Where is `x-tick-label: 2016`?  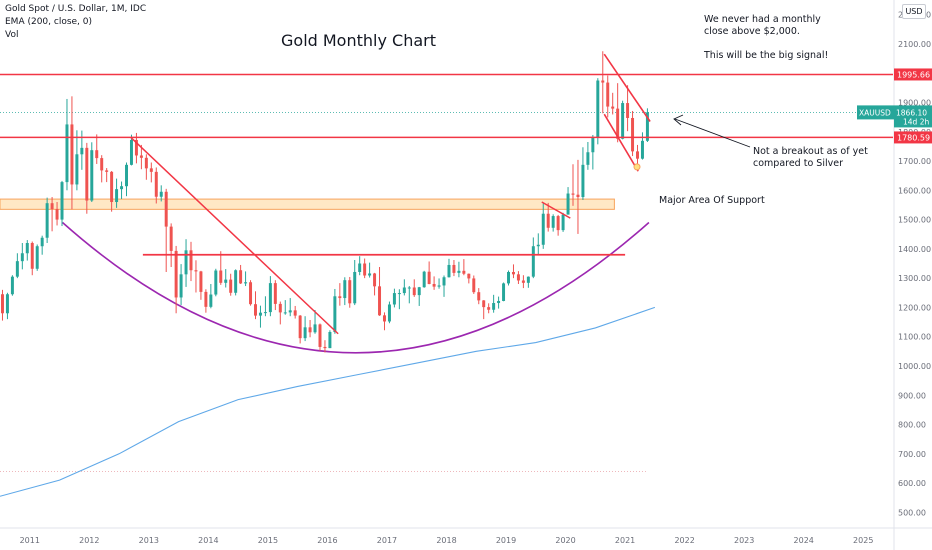
x-tick-label: 2016 is located at coordinates (327, 540).